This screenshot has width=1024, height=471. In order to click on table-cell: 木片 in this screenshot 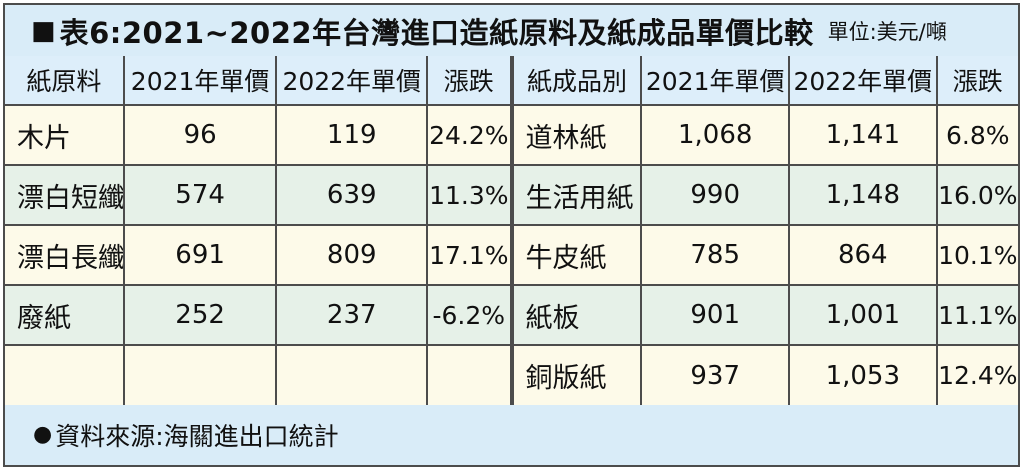, I will do `click(65, 135)`.